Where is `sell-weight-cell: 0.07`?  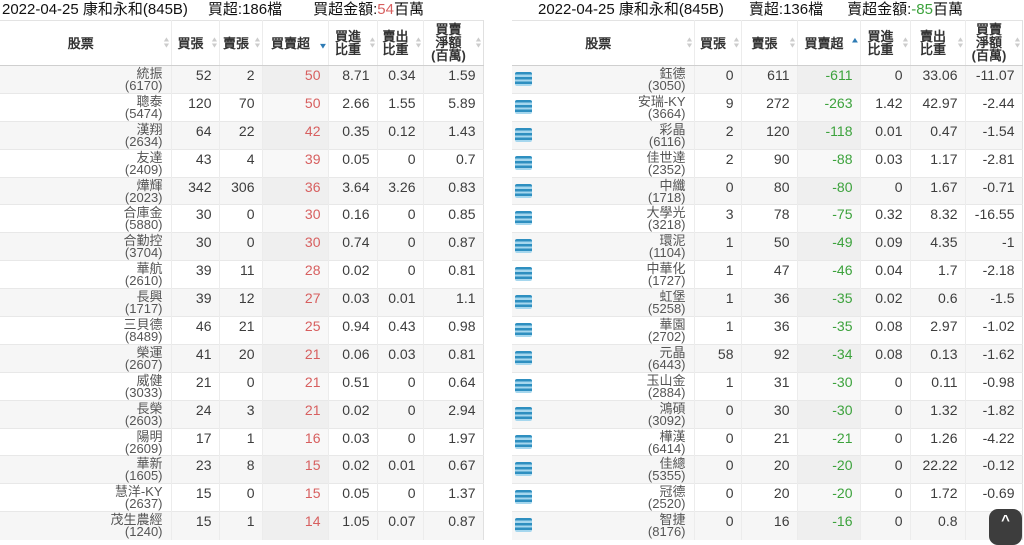
sell-weight-cell: 0.07 is located at coordinates (399, 525).